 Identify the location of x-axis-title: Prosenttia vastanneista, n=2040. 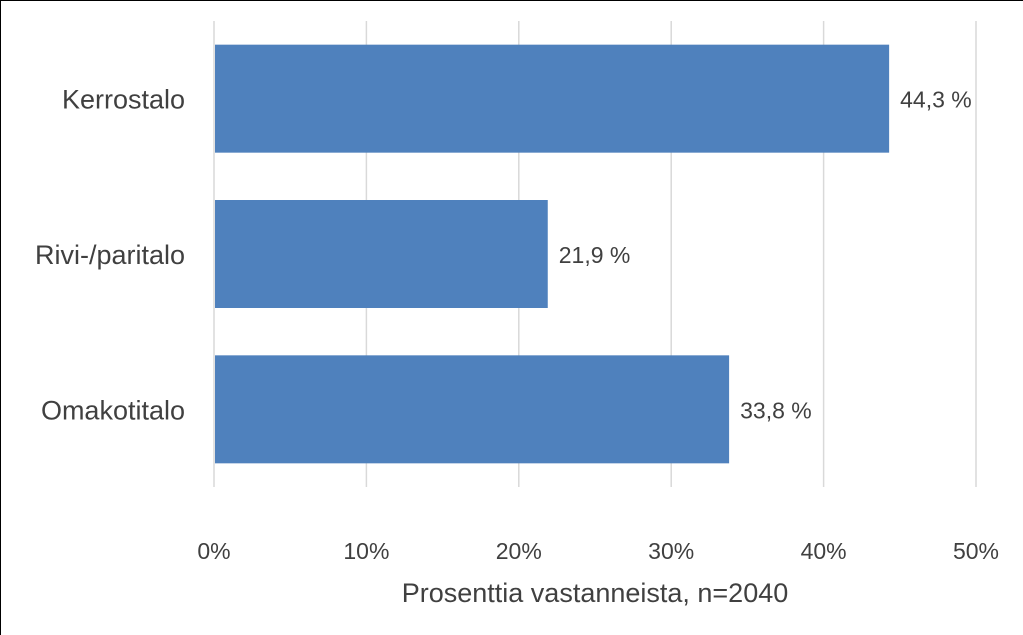
(595, 593).